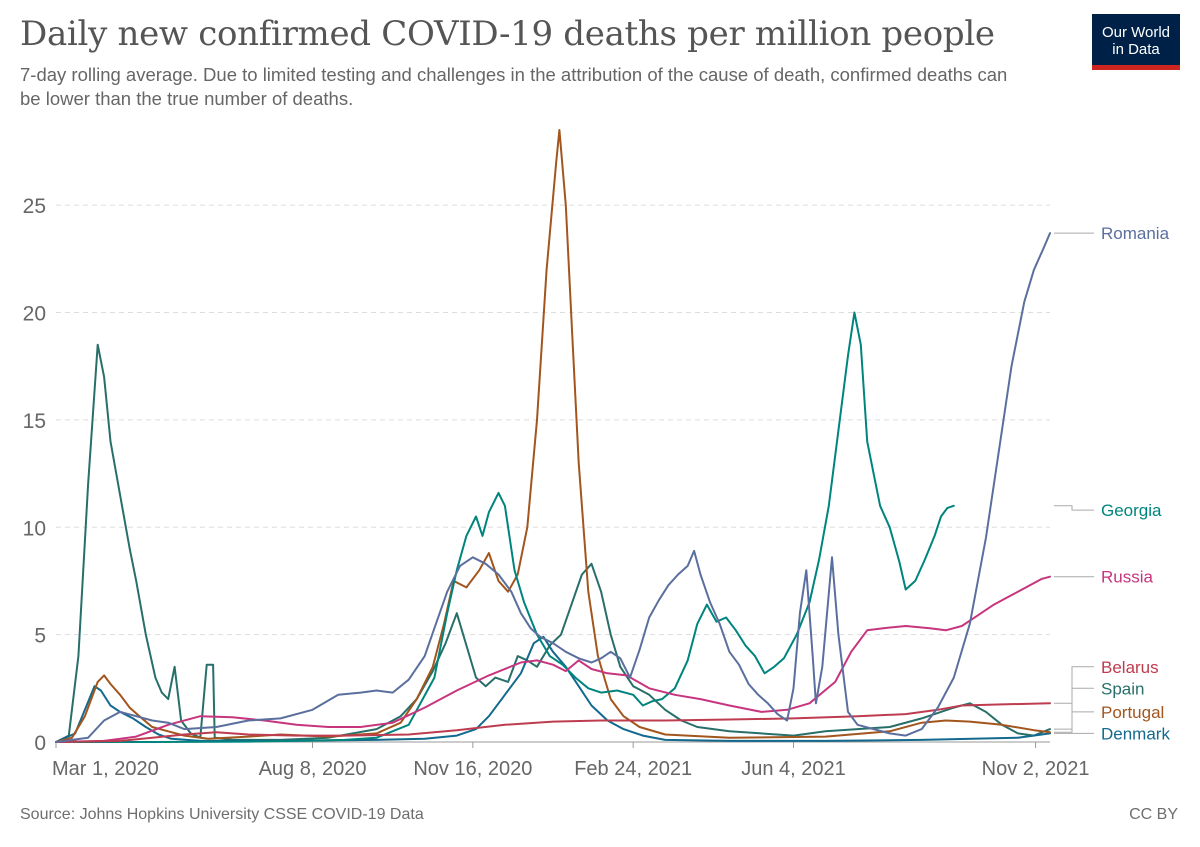 Image resolution: width=1200 pixels, height=847 pixels. I want to click on y-tick-label: 25, so click(34, 206).